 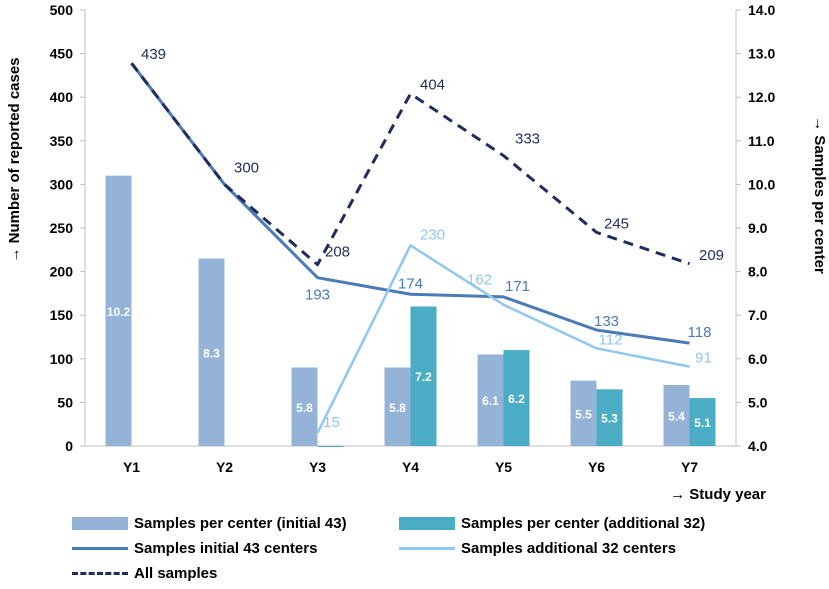 What do you see at coordinates (761, 10) in the screenshot?
I see `y2-tick-label: 14.0` at bounding box center [761, 10].